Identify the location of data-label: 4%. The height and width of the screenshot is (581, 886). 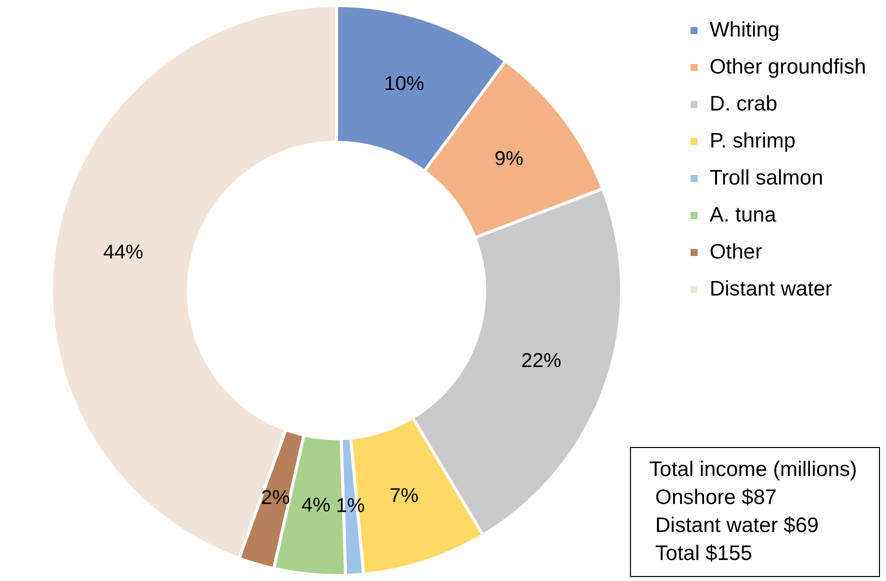
(316, 505).